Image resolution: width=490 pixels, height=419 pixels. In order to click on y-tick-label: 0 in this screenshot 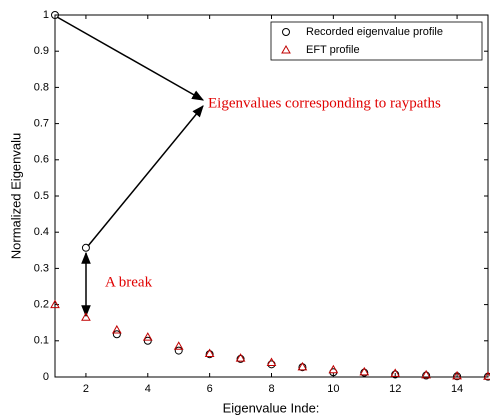, I will do `click(46, 377)`.